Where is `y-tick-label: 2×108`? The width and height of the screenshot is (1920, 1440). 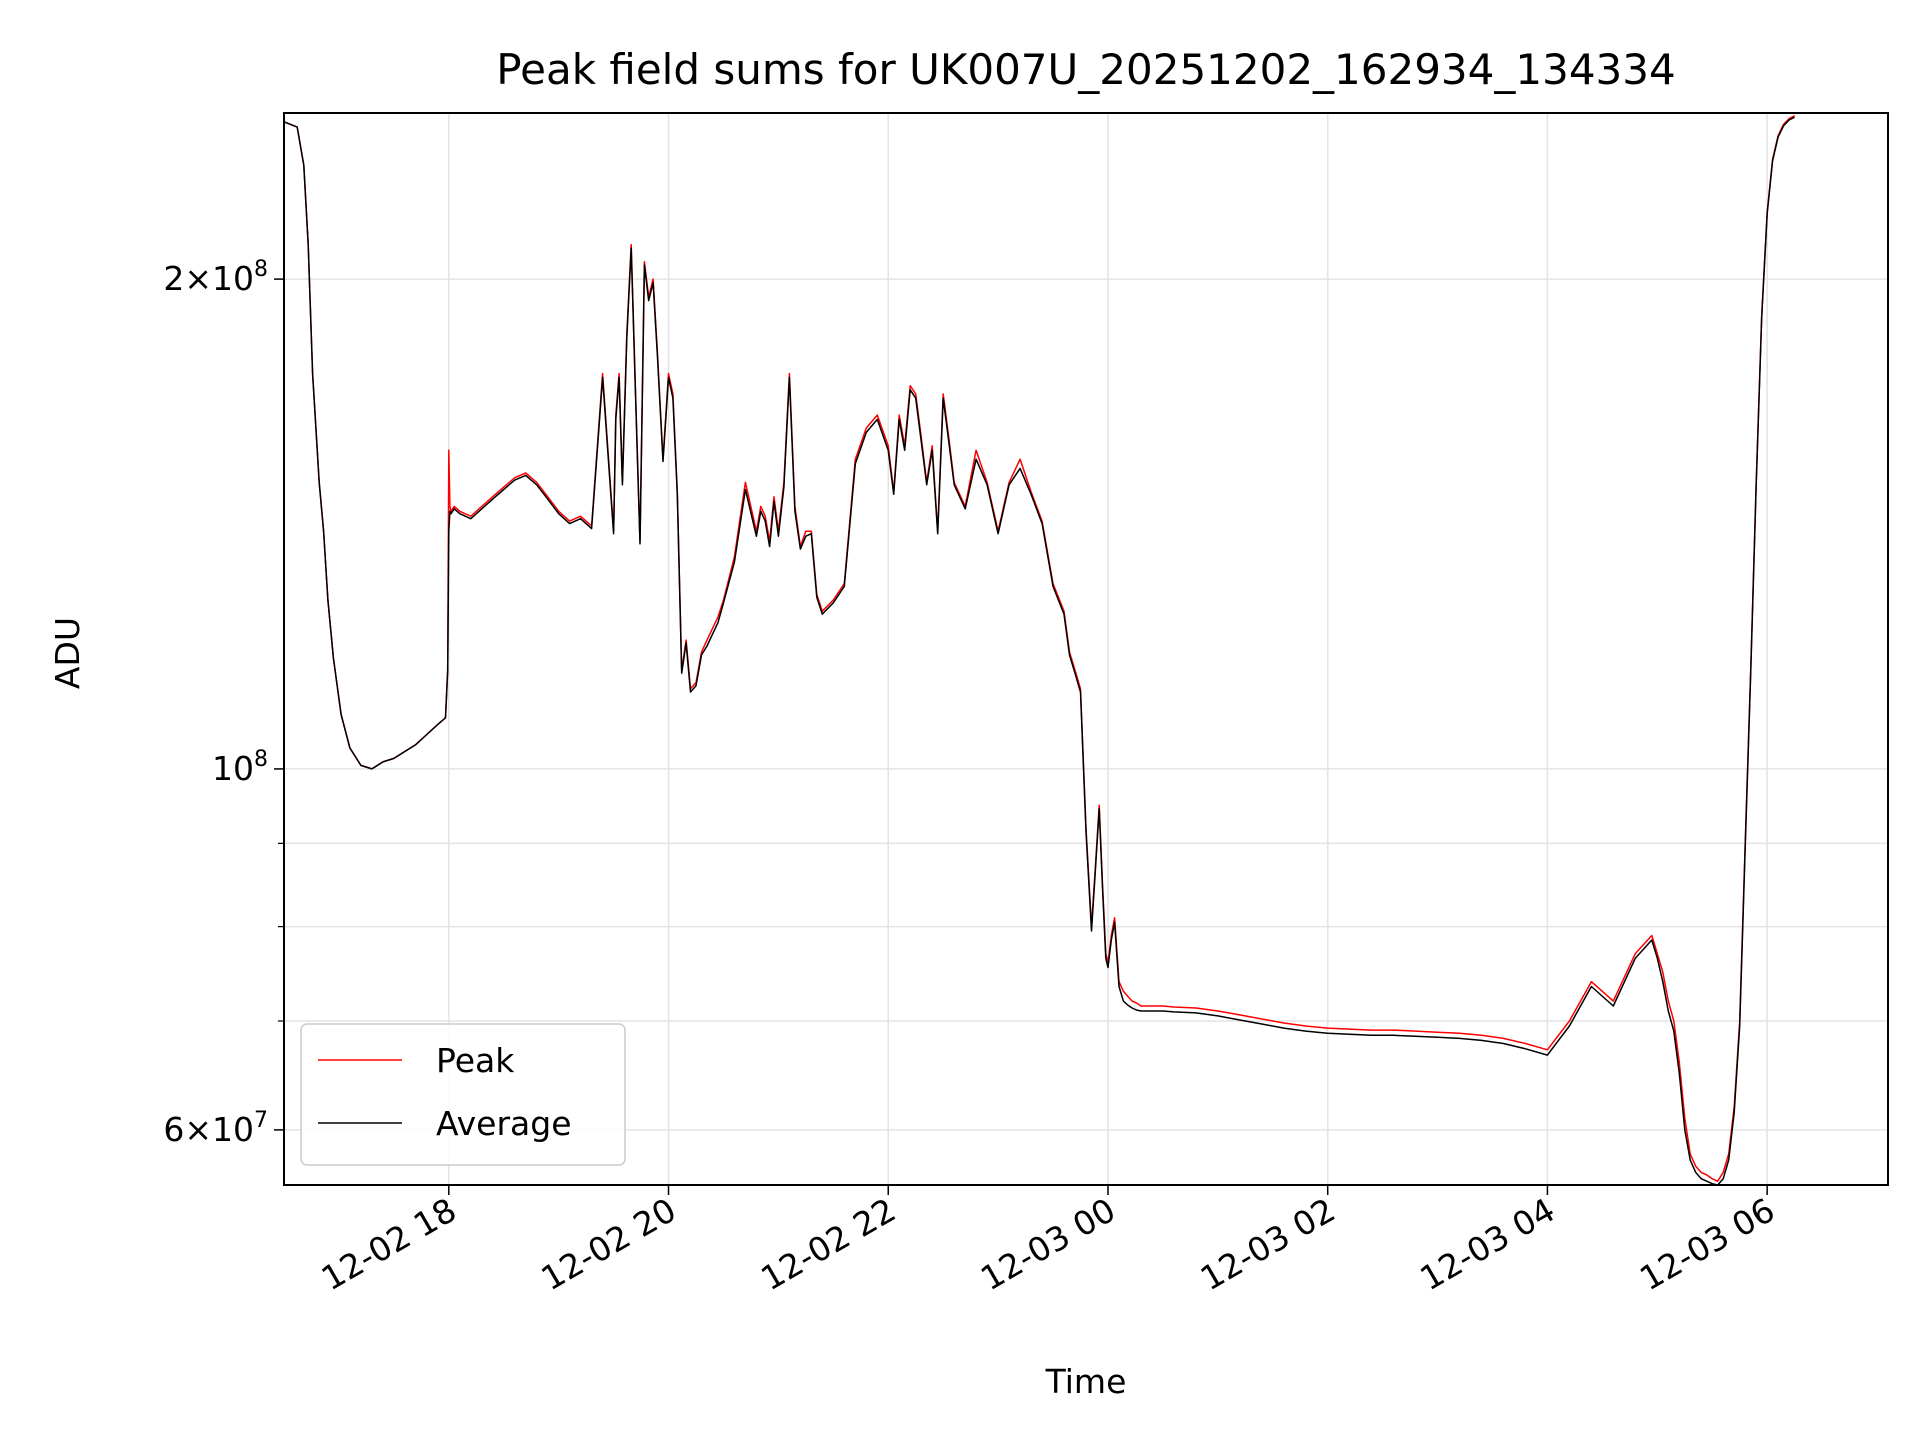
y-tick-label: 2×108 is located at coordinates (215, 277).